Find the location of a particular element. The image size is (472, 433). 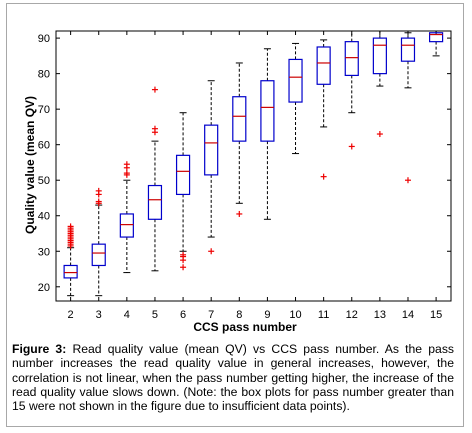

x-tick-label: 15 is located at coordinates (436, 315).